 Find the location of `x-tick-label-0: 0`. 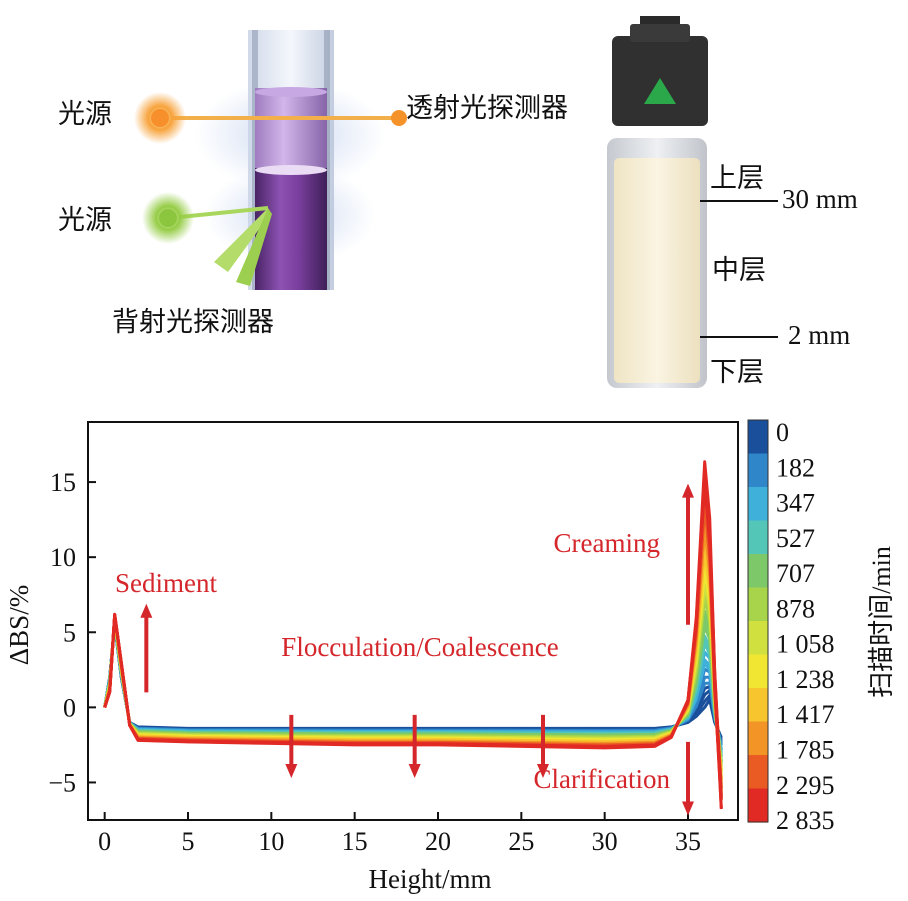

x-tick-label-0: 0 is located at coordinates (104, 841).